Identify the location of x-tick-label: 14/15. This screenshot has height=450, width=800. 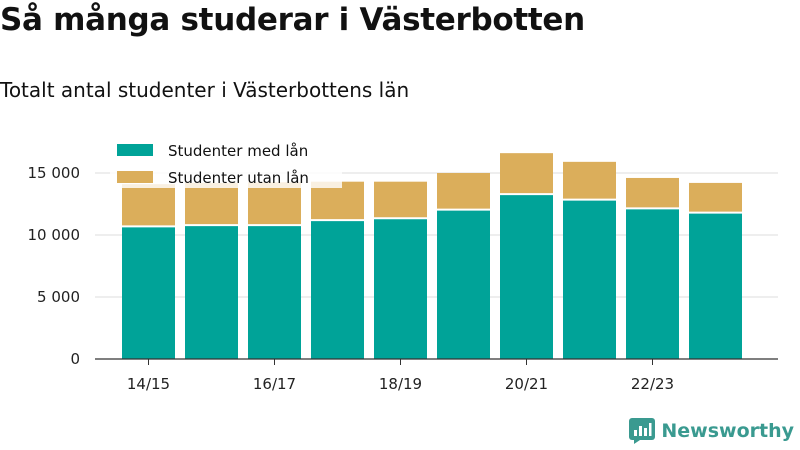
(148, 384).